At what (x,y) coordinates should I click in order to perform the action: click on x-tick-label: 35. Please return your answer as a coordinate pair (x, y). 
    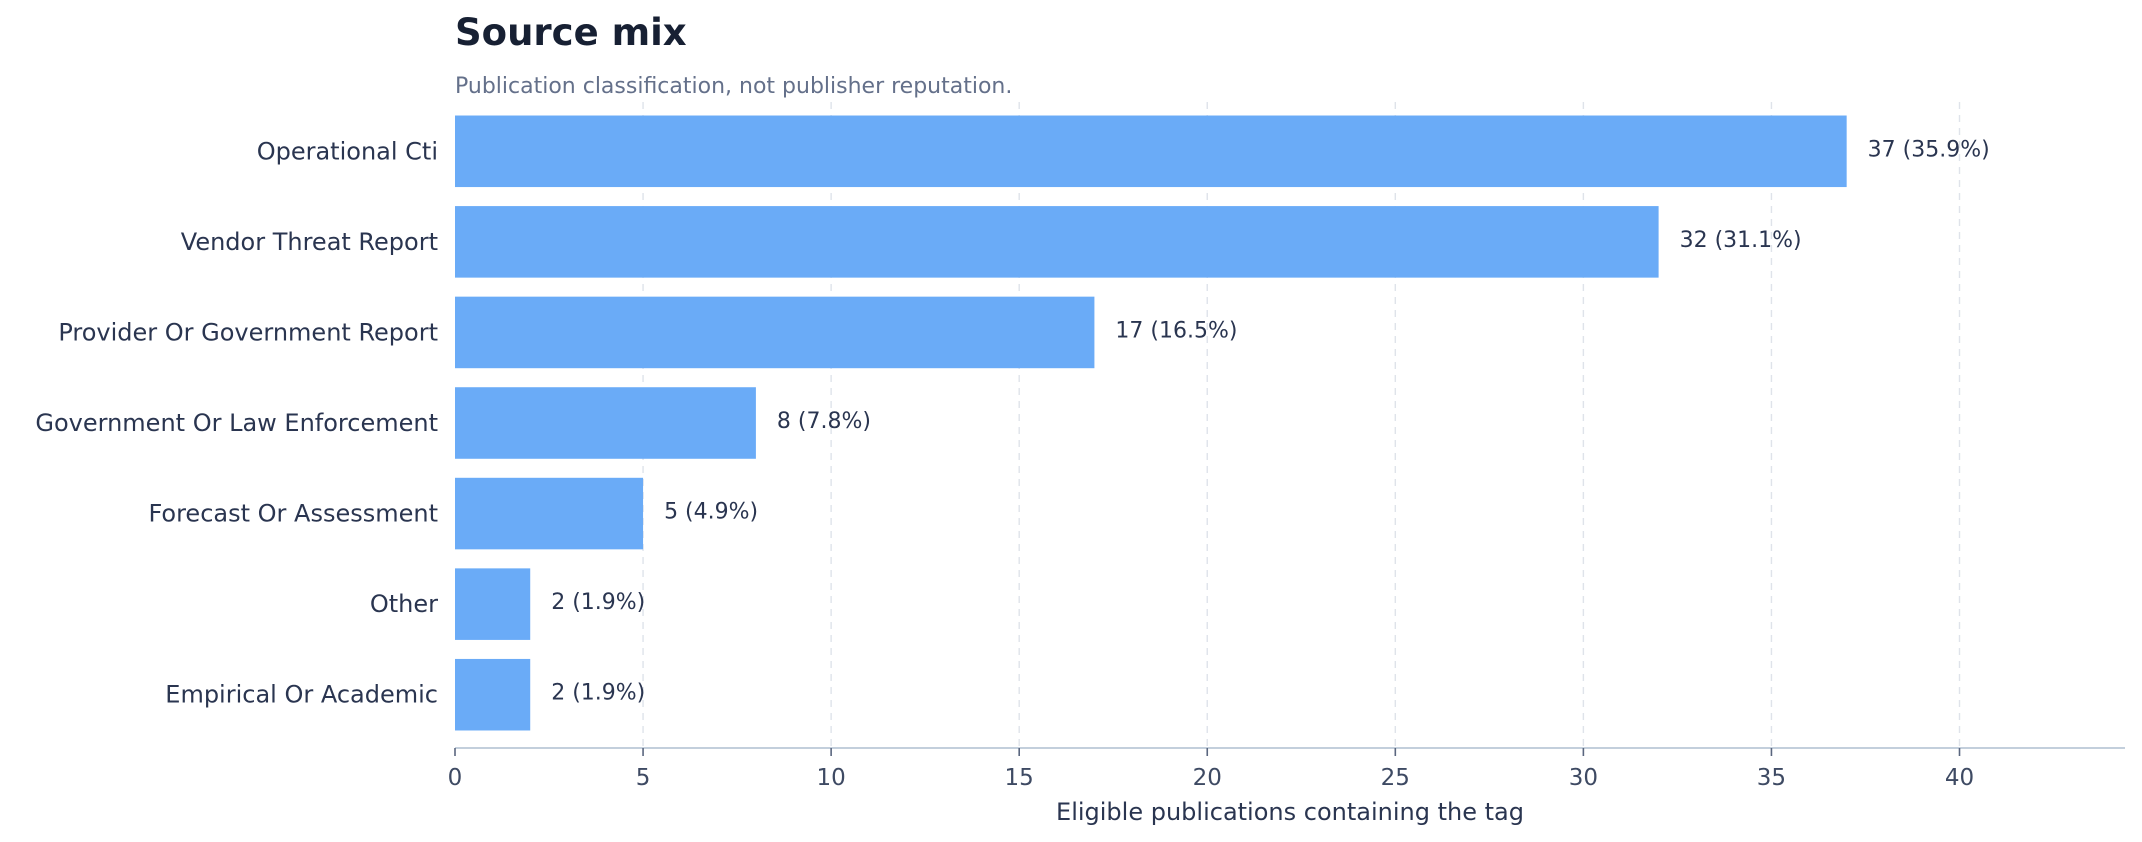
    Looking at the image, I should click on (1771, 778).